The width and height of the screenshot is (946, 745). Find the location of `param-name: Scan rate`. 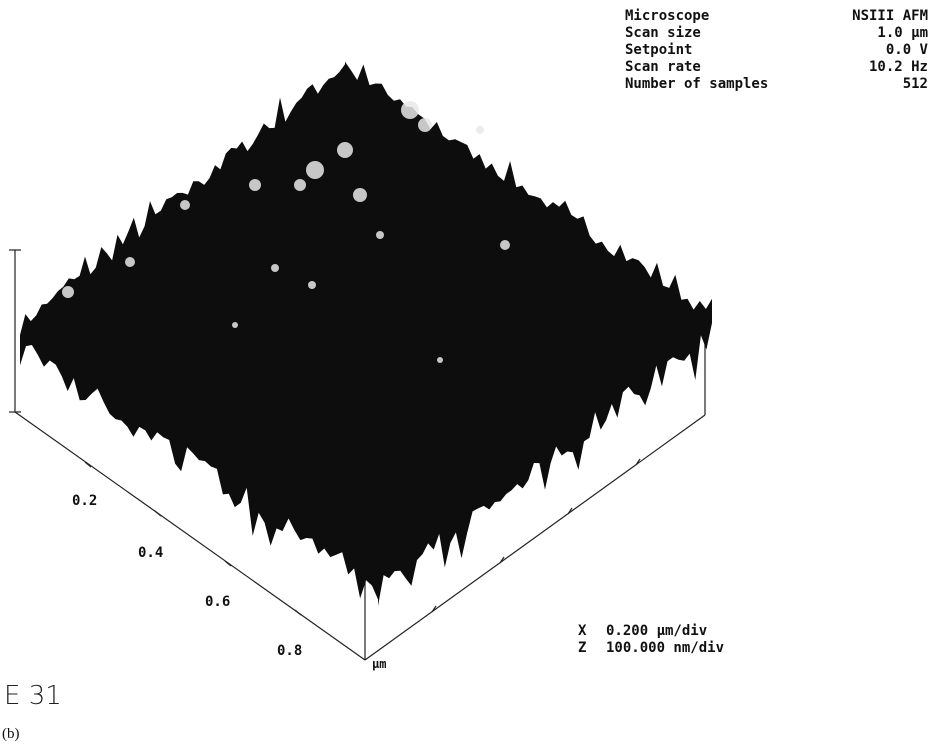

param-name: Scan rate is located at coordinates (663, 67).